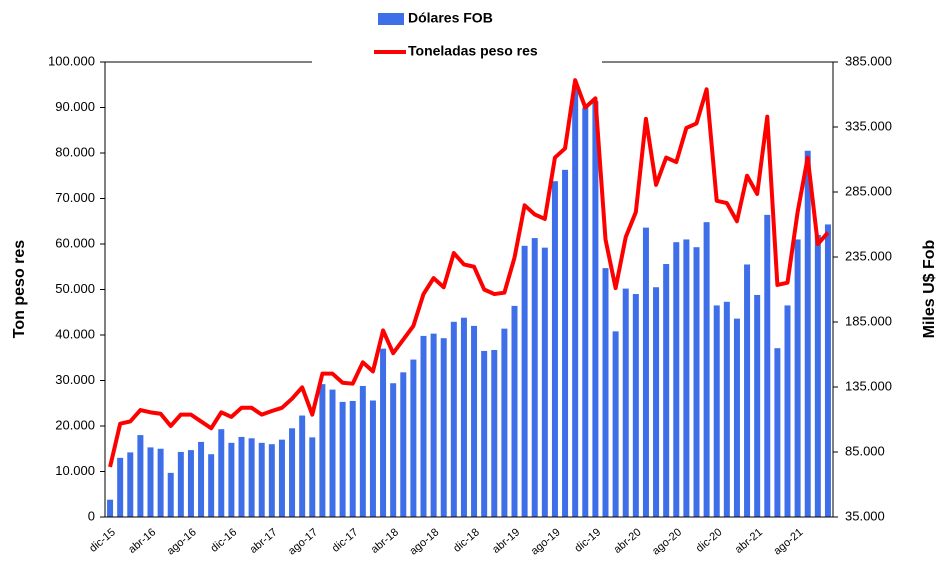 This screenshot has height=563, width=943. What do you see at coordinates (71, 60) in the screenshot?
I see `y-tick-label: 100.000` at bounding box center [71, 60].